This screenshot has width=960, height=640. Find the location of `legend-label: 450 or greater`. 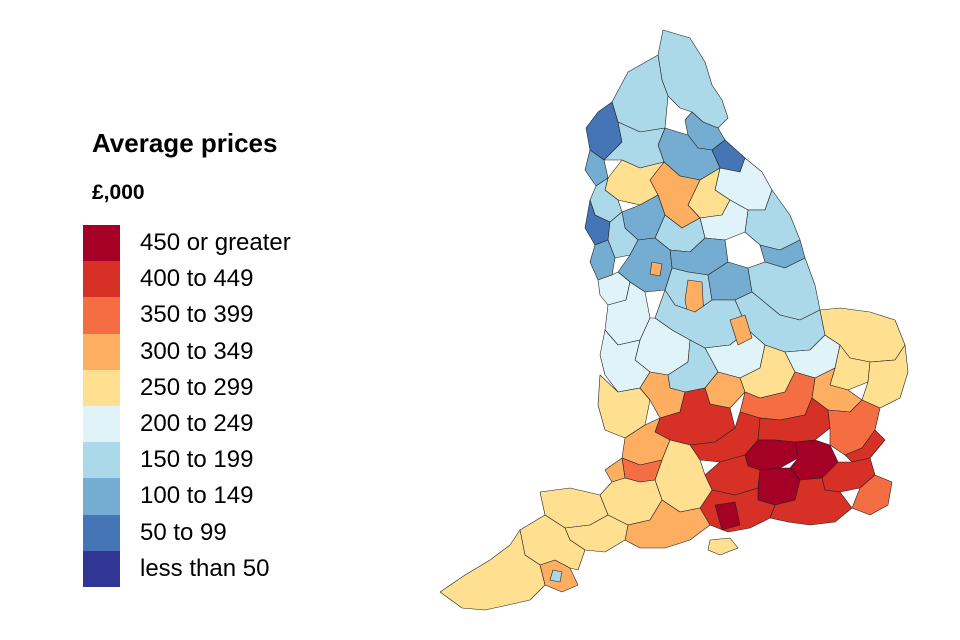

legend-label: 450 or greater is located at coordinates (215, 243).